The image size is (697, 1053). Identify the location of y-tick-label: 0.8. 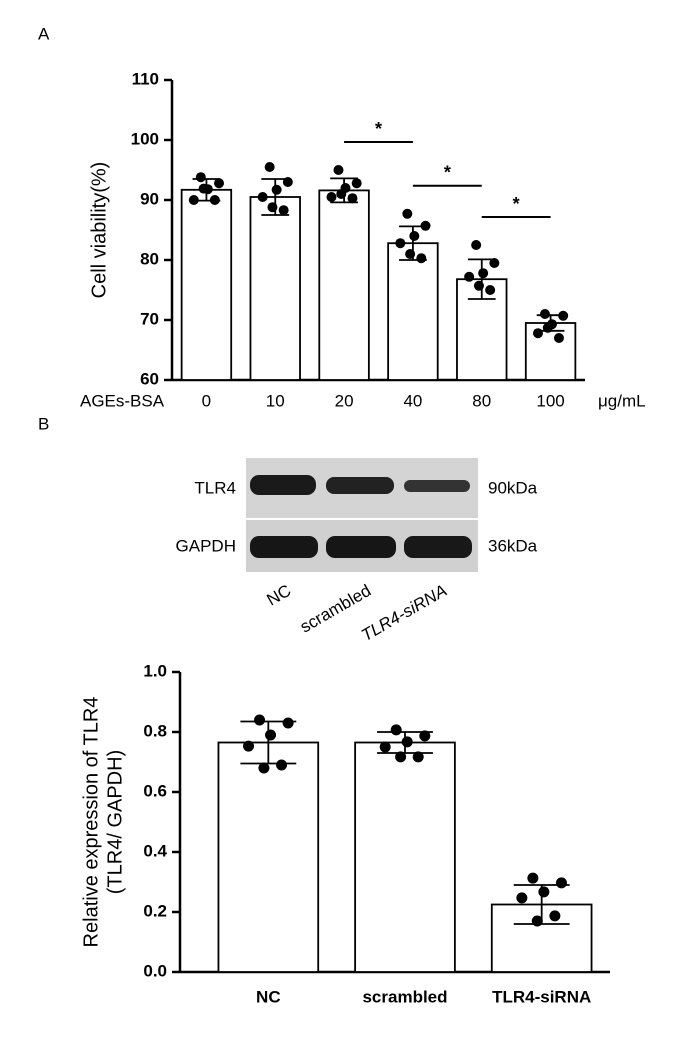
(155, 730).